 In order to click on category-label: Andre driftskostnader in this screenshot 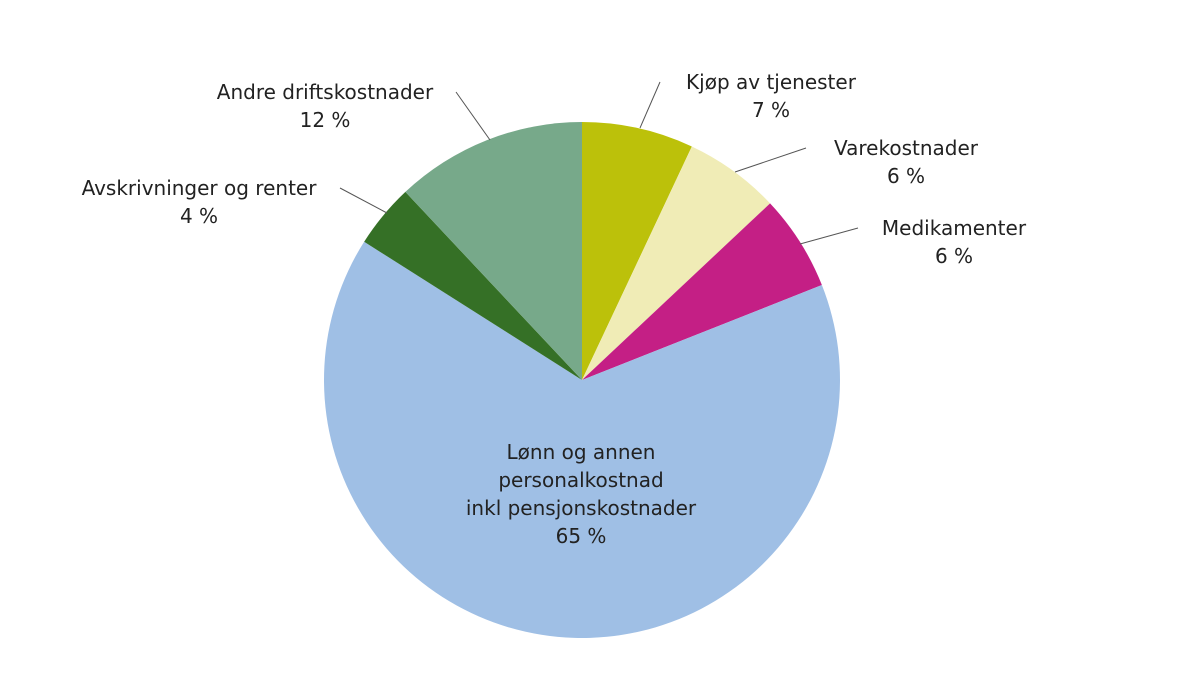, I will do `click(325, 92)`.